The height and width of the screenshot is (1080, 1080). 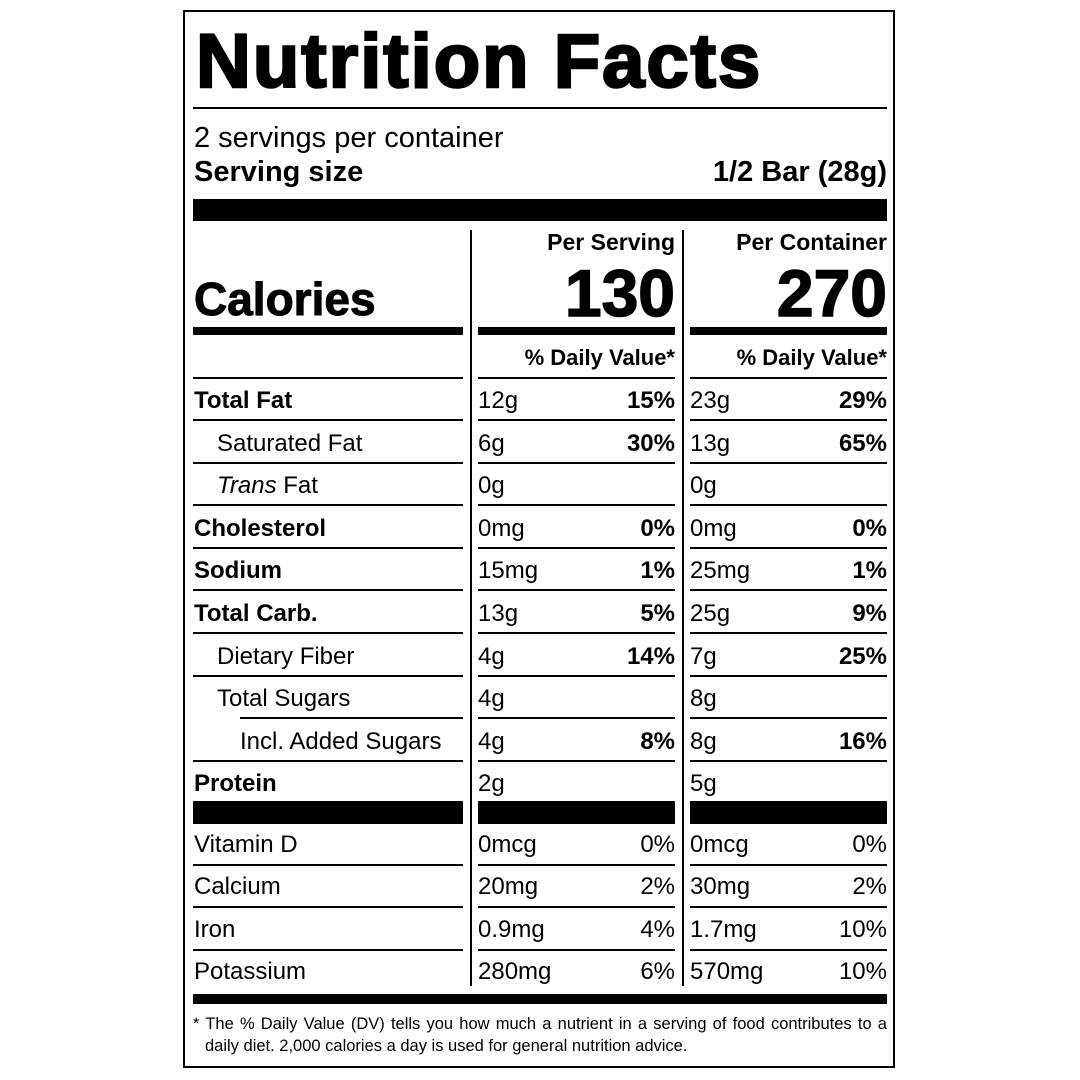 I want to click on nutrient-name: Total Fat, so click(x=243, y=401).